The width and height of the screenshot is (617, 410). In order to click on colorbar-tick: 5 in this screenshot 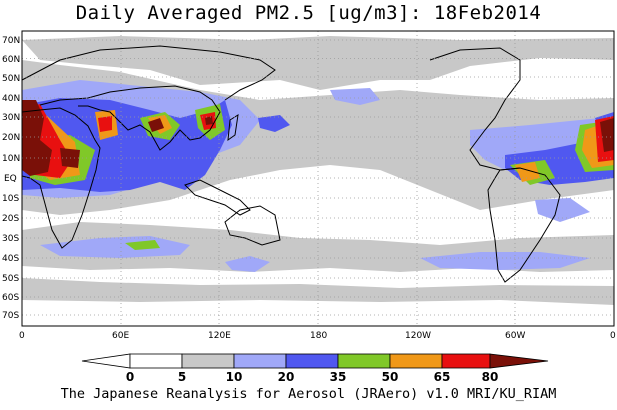, I will do `click(182, 377)`.